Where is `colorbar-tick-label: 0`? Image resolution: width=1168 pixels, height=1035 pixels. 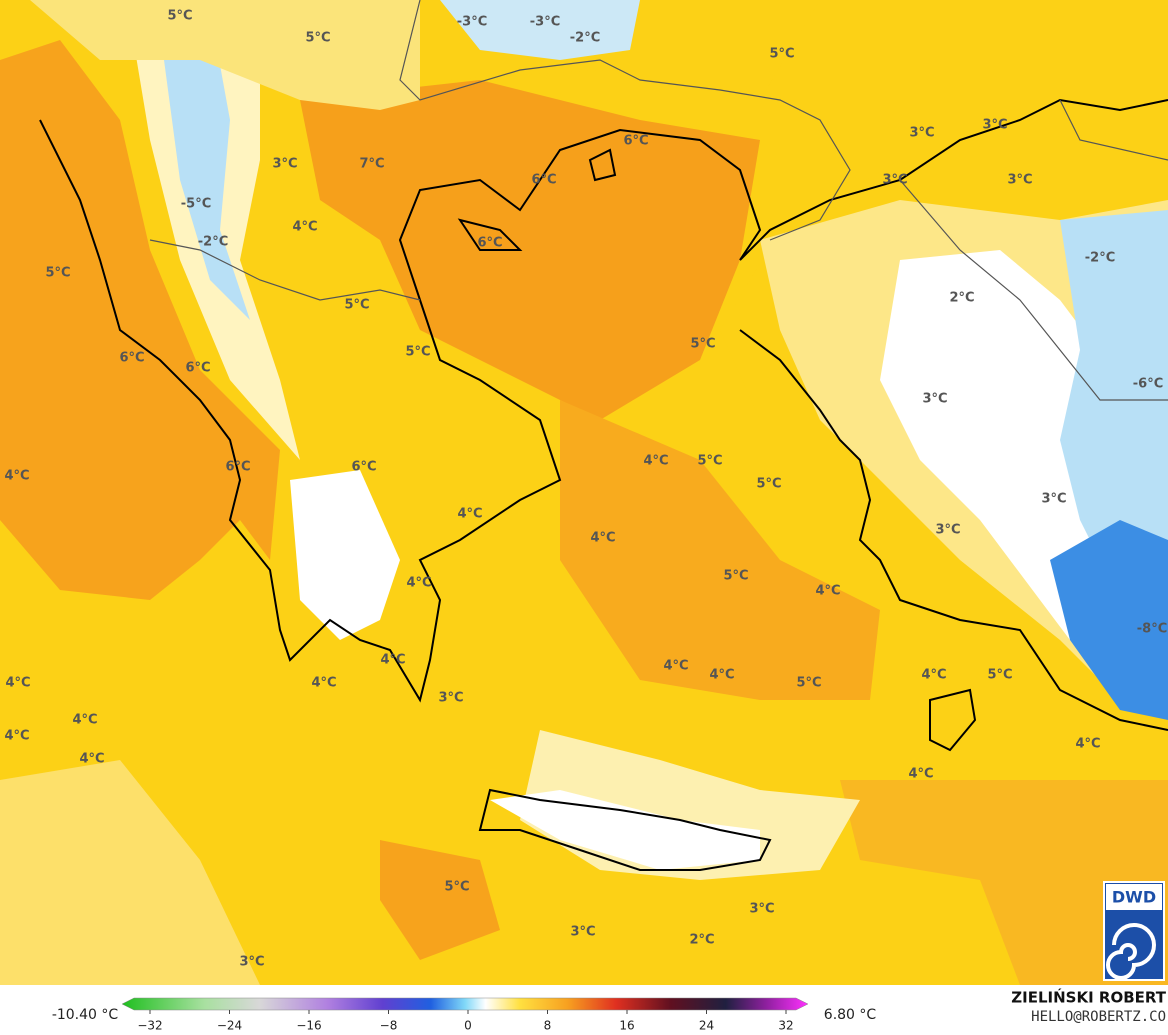 colorbar-tick-label: 0 is located at coordinates (468, 1026).